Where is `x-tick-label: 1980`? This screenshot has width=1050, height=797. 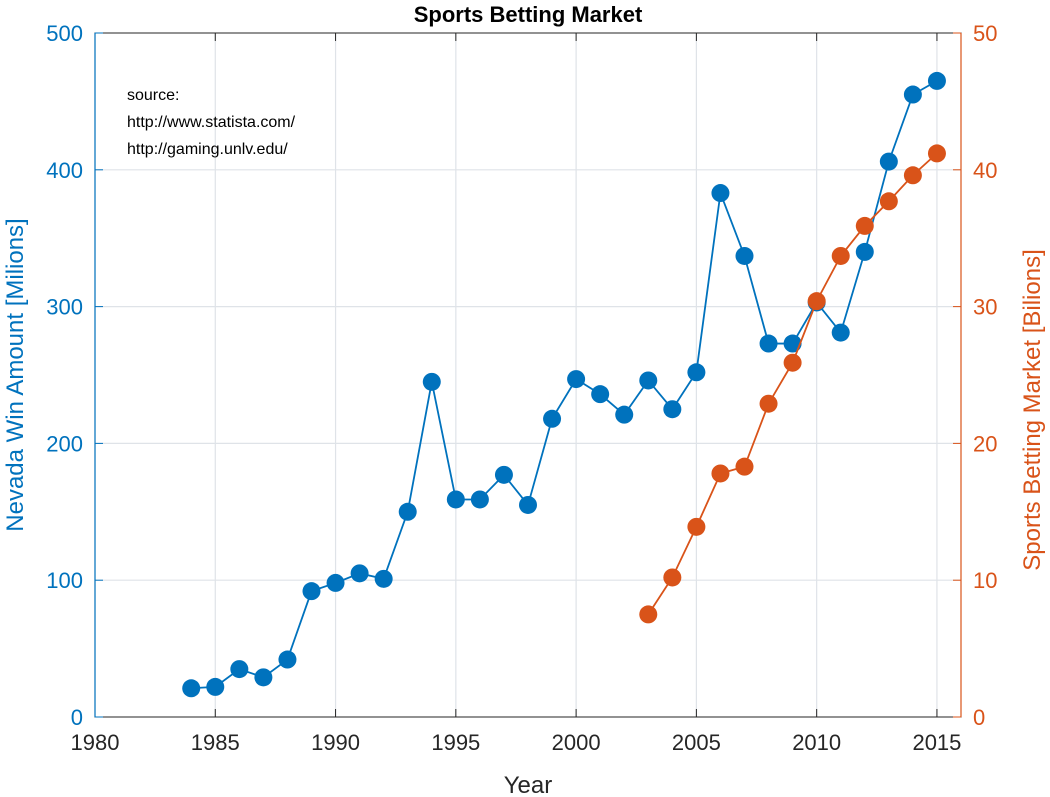 x-tick-label: 1980 is located at coordinates (95, 742).